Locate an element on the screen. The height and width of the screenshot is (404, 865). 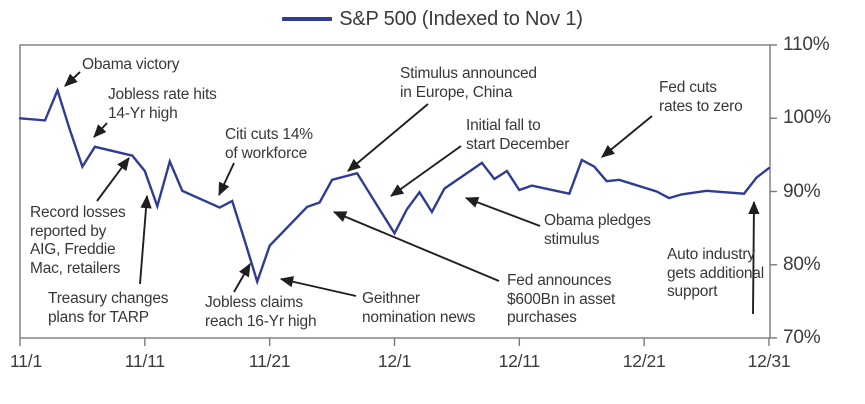
annotation-initial-fall: Initial fall to start December is located at coordinates (517, 135).